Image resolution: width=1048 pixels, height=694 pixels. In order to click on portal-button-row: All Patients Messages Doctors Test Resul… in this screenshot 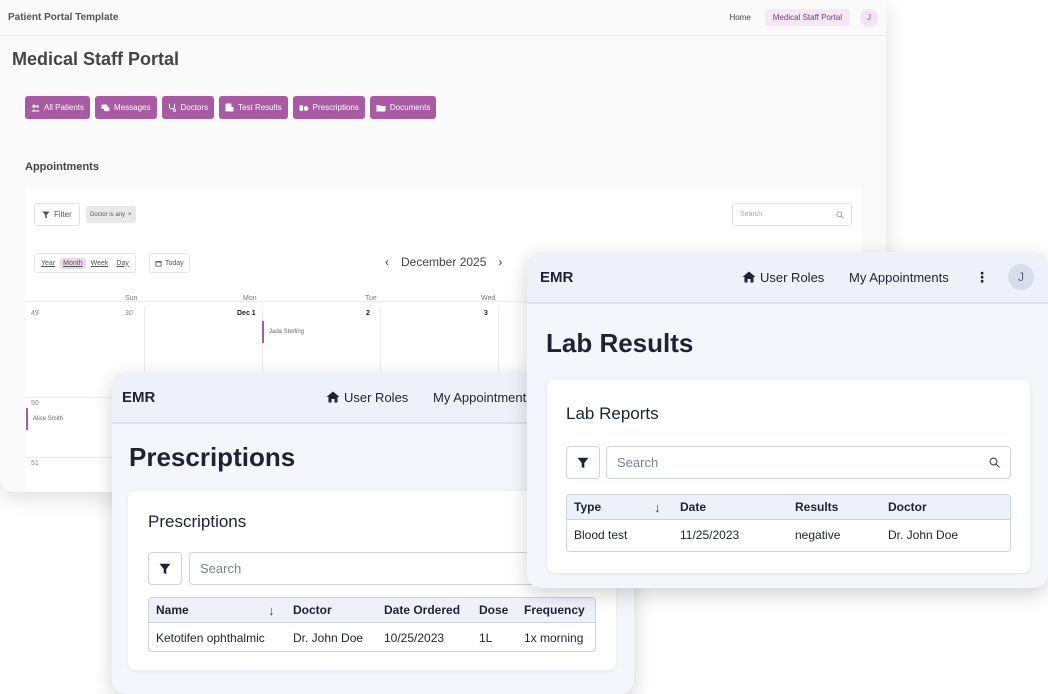, I will do `click(231, 107)`.